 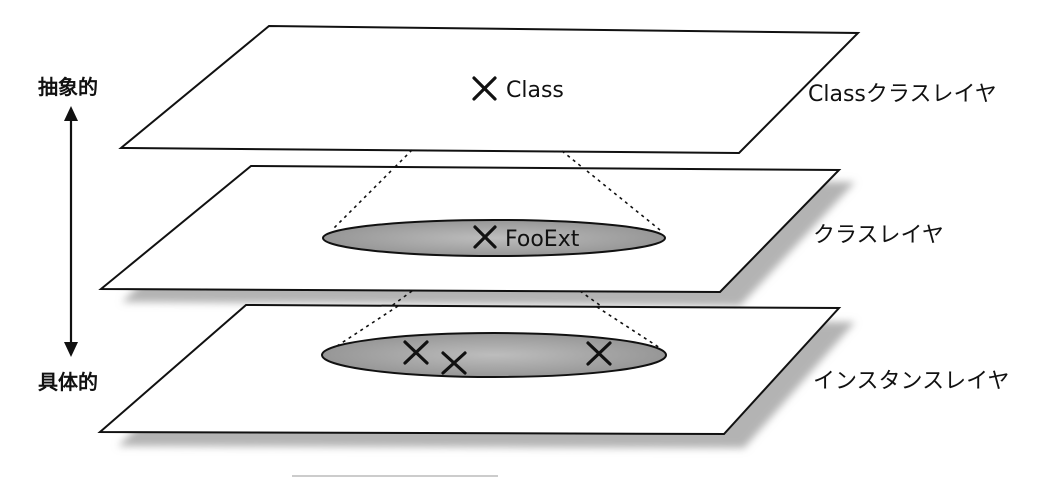 What do you see at coordinates (494, 355) in the screenshot?
I see `layer-3-region` at bounding box center [494, 355].